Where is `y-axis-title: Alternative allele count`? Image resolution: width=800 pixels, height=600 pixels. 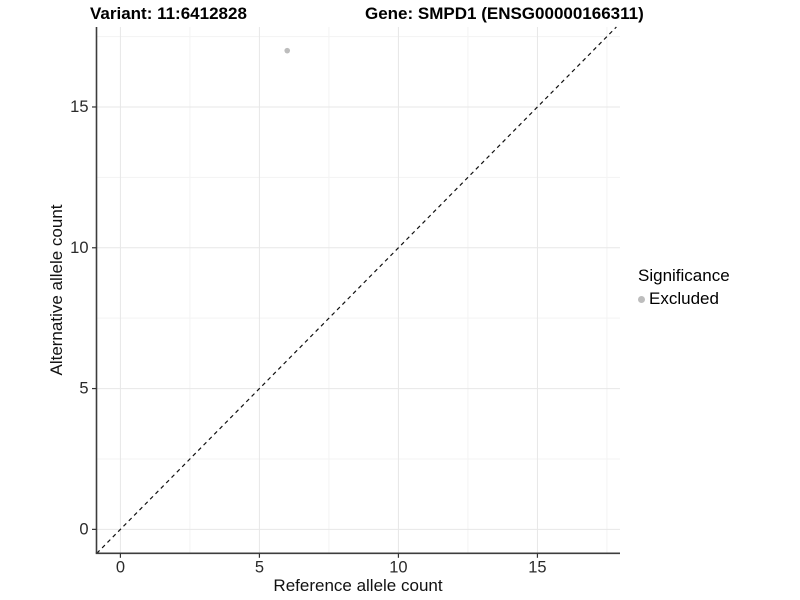
y-axis-title: Alternative allele count is located at coordinates (56, 290).